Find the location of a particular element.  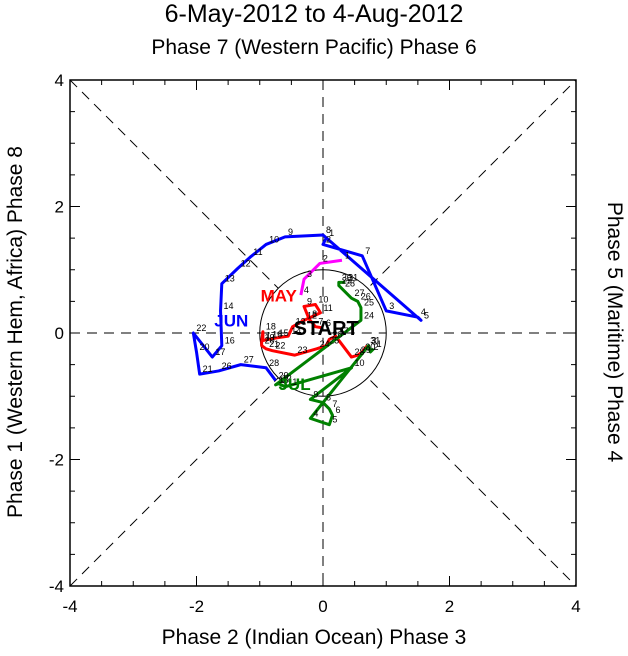

series-line-jun is located at coordinates (307, 307).